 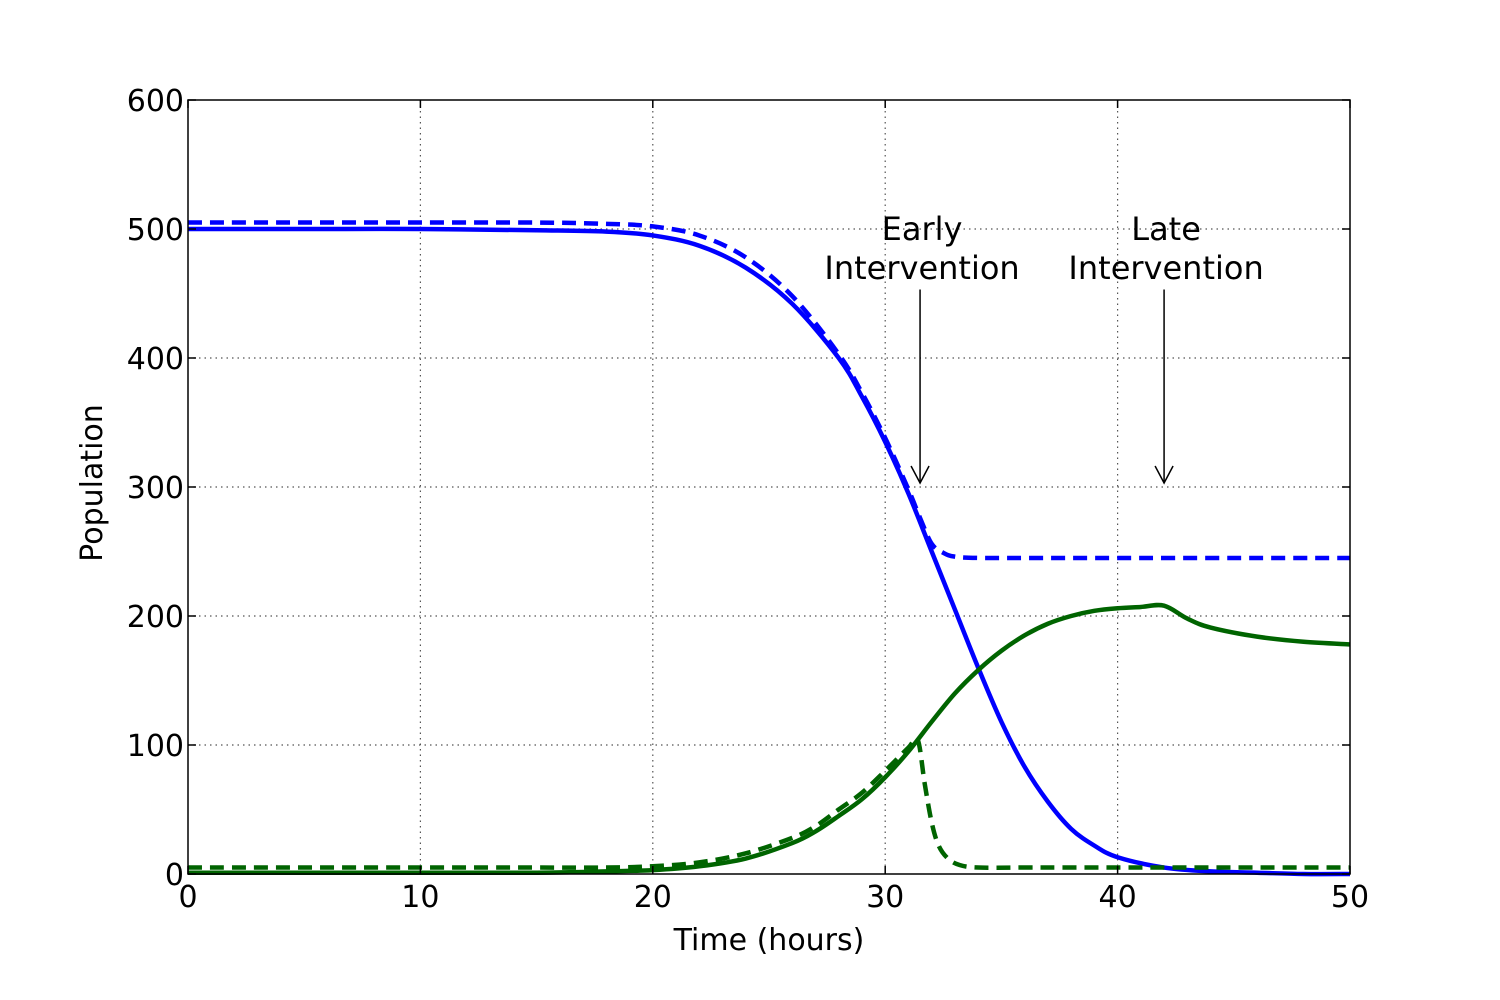 What do you see at coordinates (769, 940) in the screenshot?
I see `x-axis-label: Time (hours)` at bounding box center [769, 940].